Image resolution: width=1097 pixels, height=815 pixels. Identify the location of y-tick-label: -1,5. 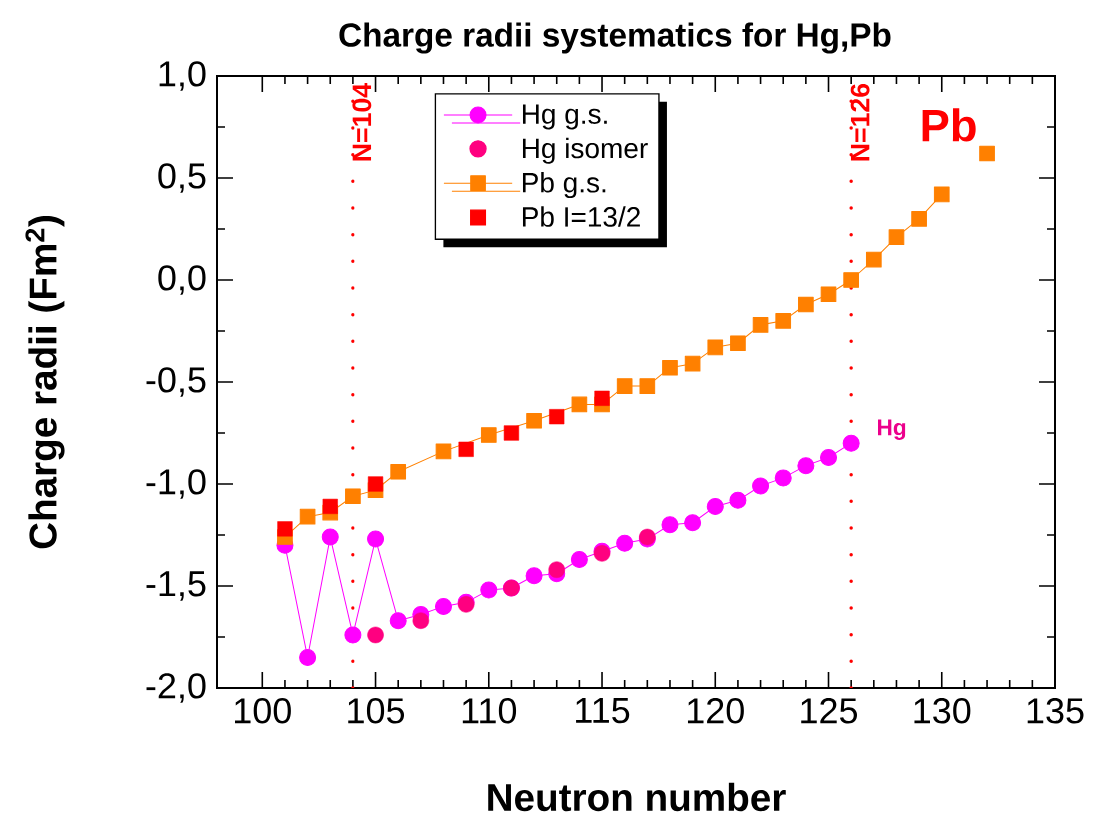
(176, 586).